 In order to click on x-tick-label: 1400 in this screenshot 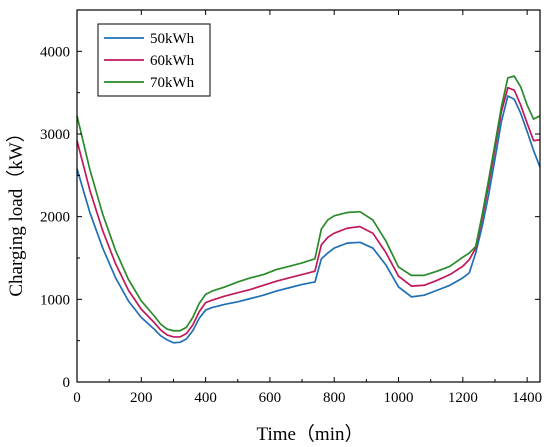, I will do `click(527, 398)`.